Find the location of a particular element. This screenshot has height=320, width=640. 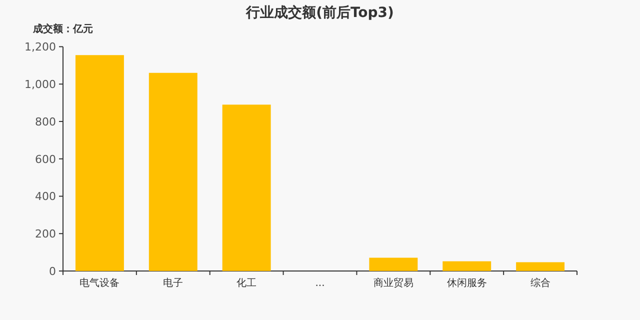

y-tick-label: 800 is located at coordinates (45, 121).